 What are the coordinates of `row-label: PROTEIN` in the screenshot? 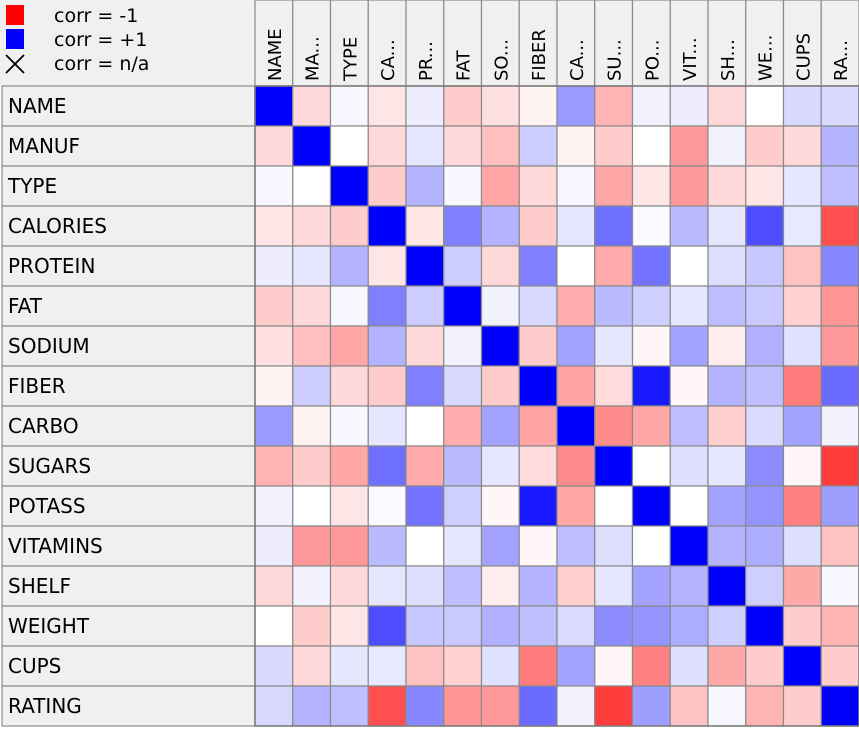 It's located at (51, 266).